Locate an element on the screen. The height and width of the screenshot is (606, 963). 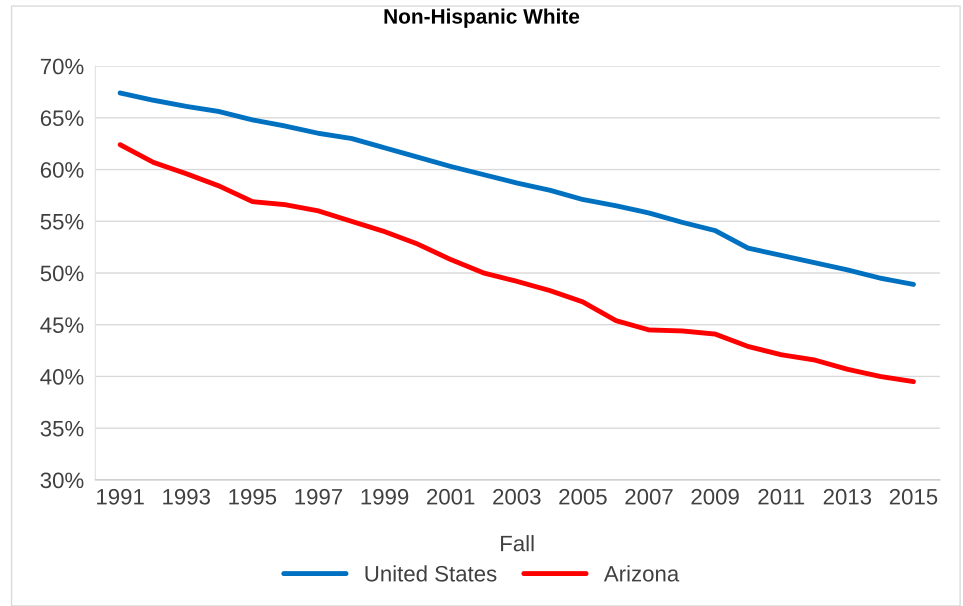
x-tick-label: 2001 is located at coordinates (450, 496).